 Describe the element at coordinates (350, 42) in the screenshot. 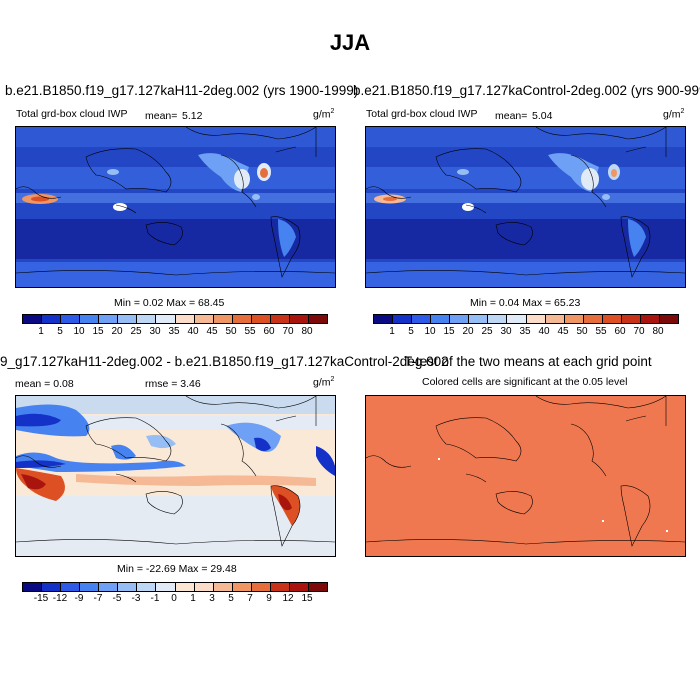

I see `figure-title: JJA` at that location.